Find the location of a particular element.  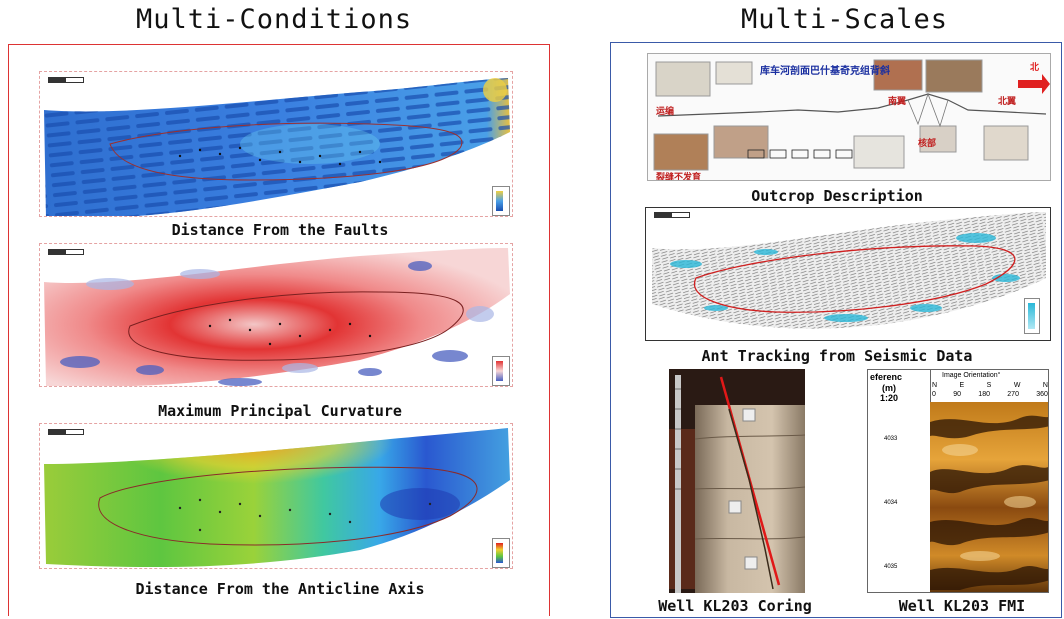

outcrop-image: 库车河剖面巴什基奇克组背斜 运编 南翼 北翼 核部 裂缝不发育 北 is located at coordinates (849, 117).